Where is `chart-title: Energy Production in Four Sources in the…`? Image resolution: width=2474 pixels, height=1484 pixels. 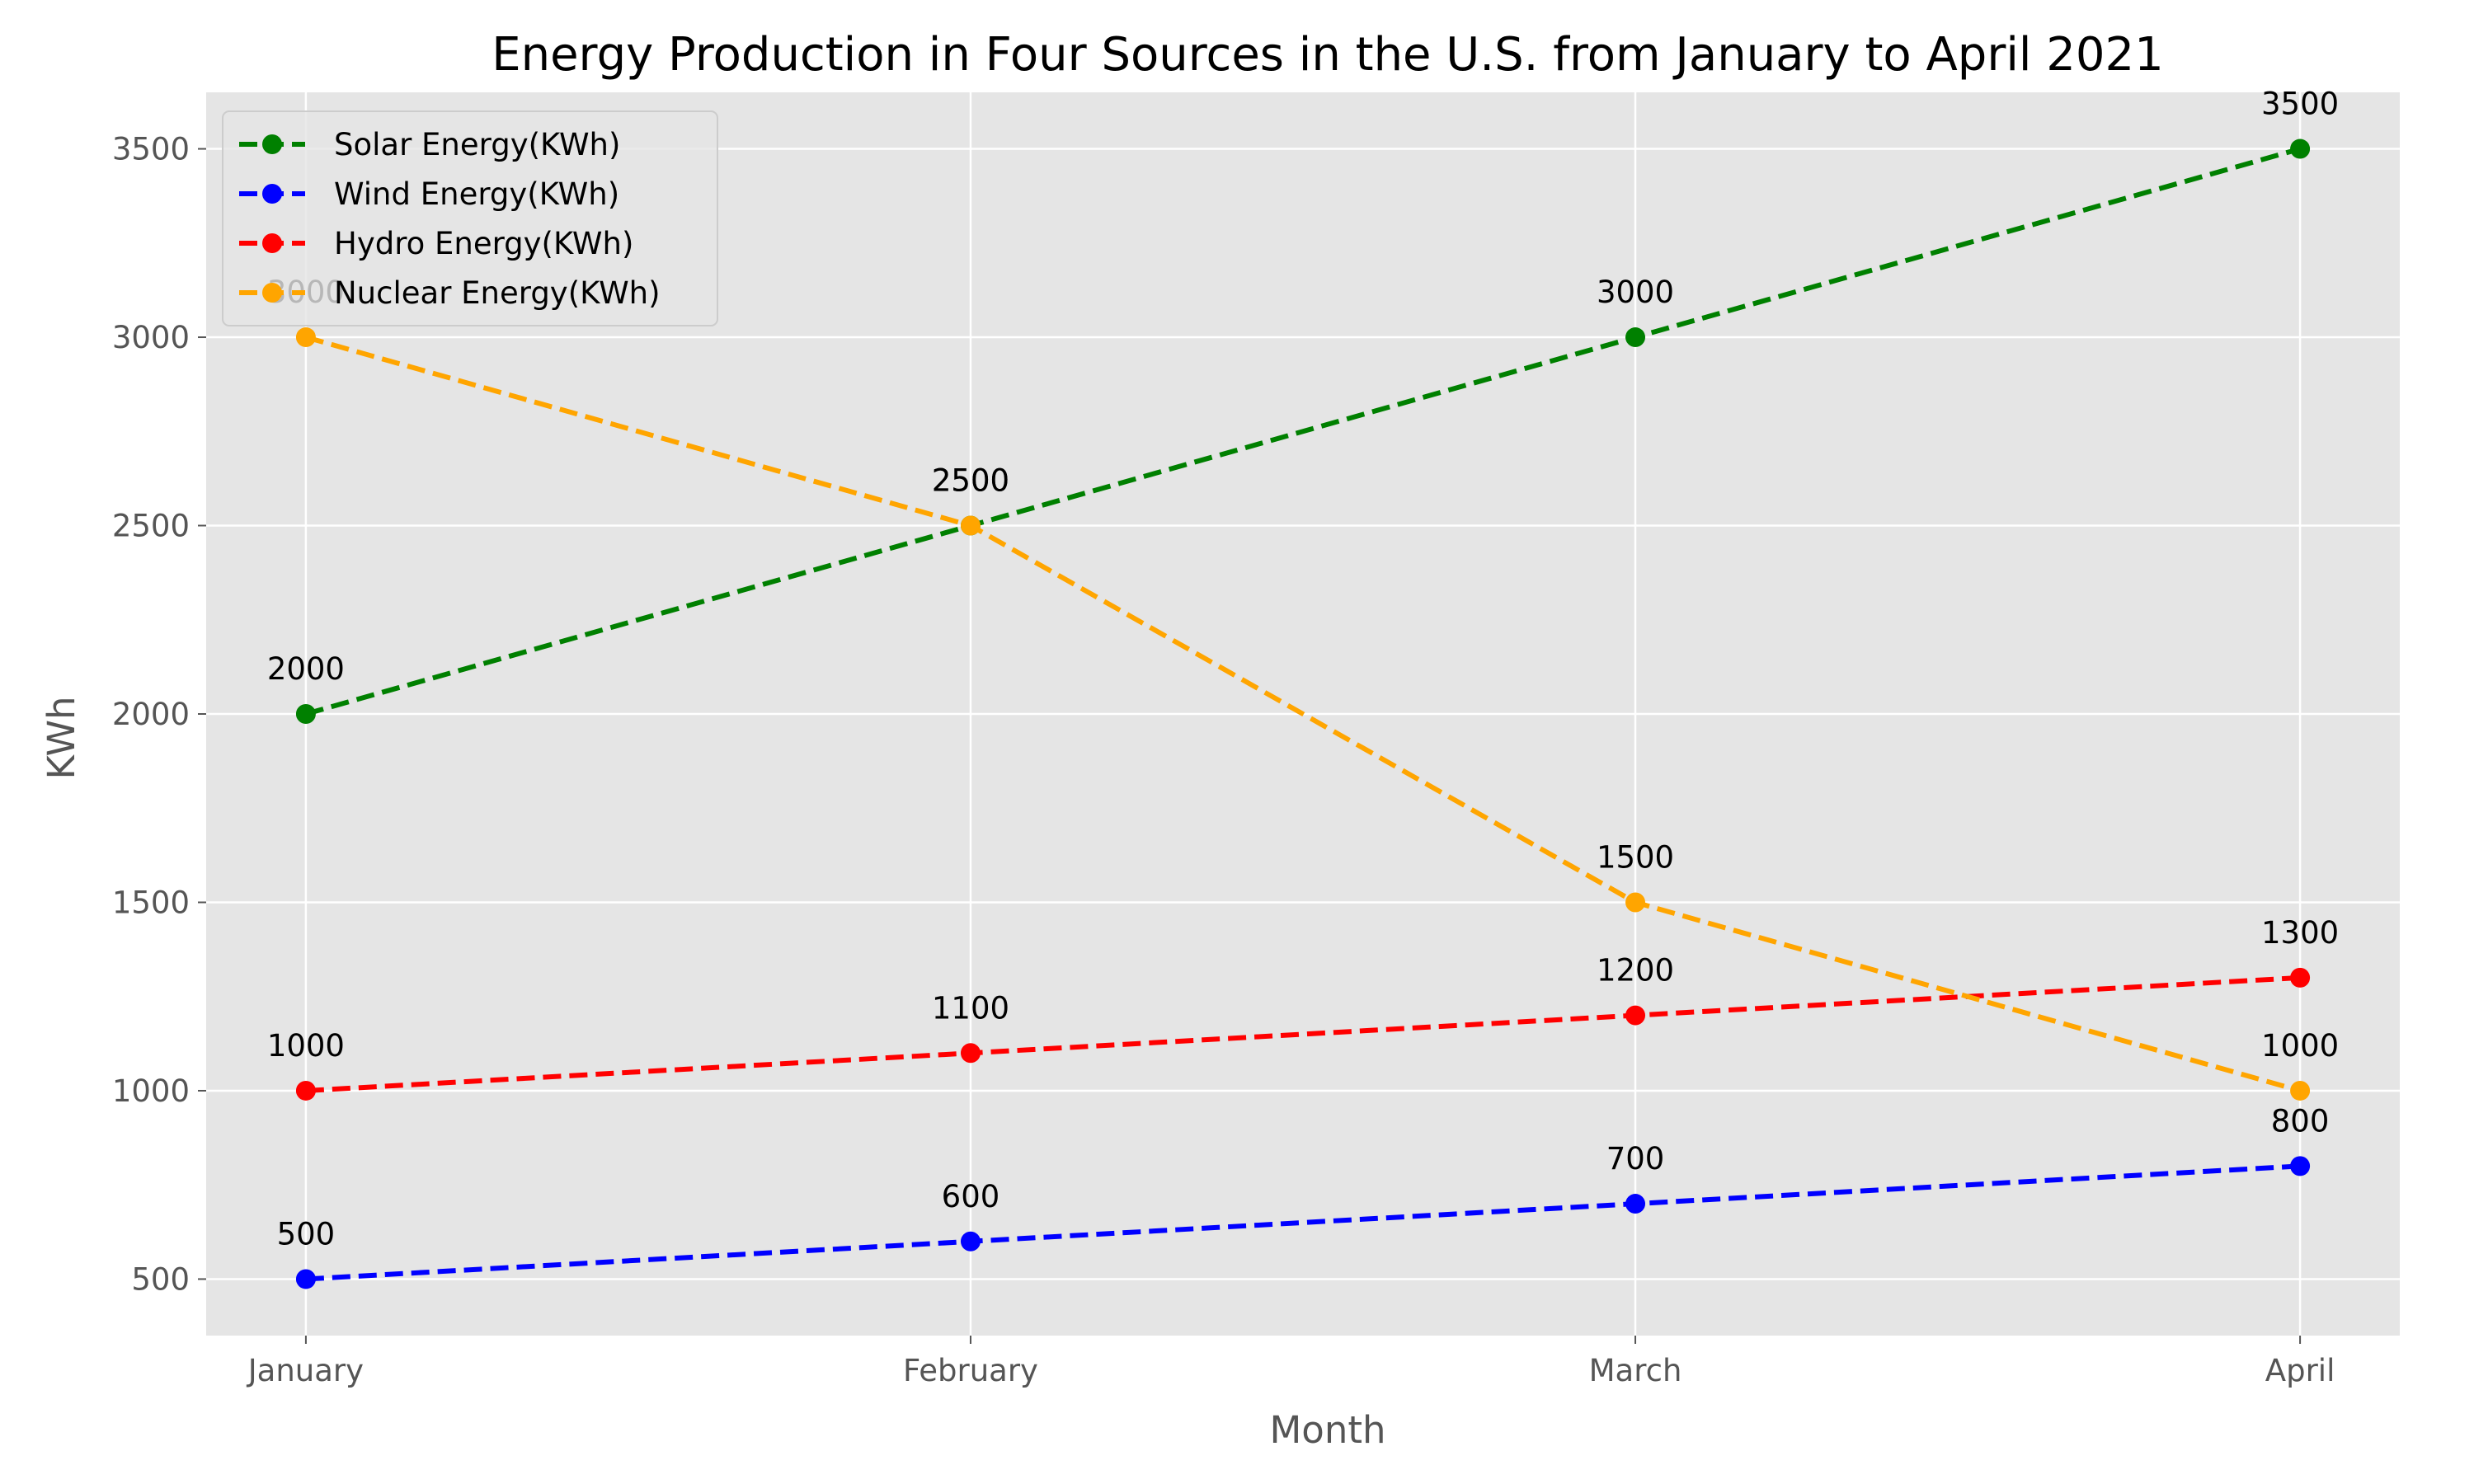
chart-title: Energy Production in Four Sources in the… is located at coordinates (1328, 55).